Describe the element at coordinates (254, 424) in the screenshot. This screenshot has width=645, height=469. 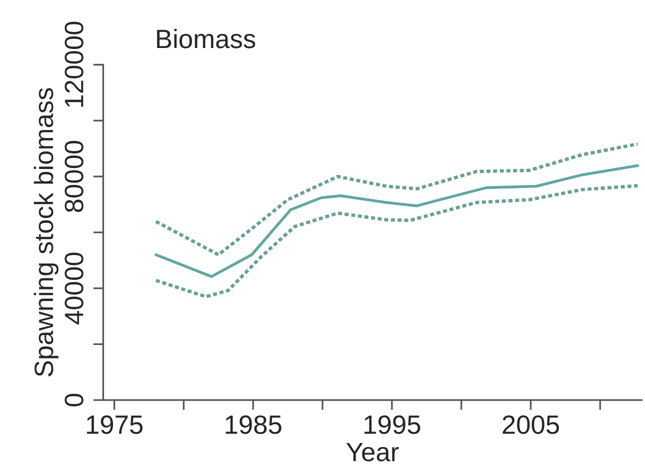
I see `x-tick-label: 1985` at that location.